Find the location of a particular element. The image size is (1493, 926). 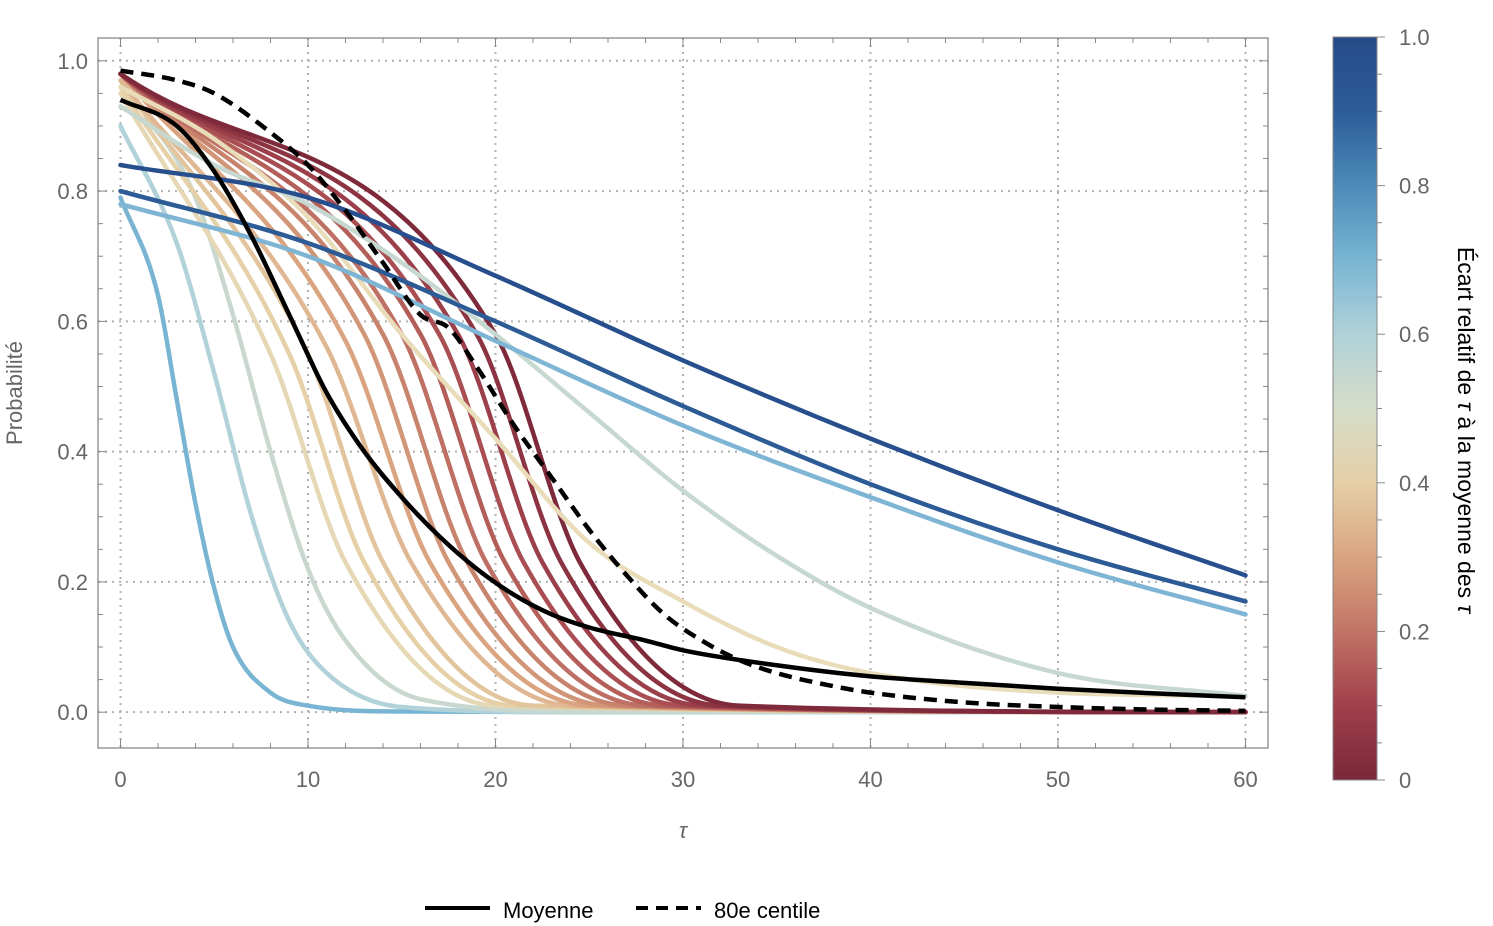

x-tick-labels: 0 10 20 30 40 50 60 is located at coordinates (685, 779).